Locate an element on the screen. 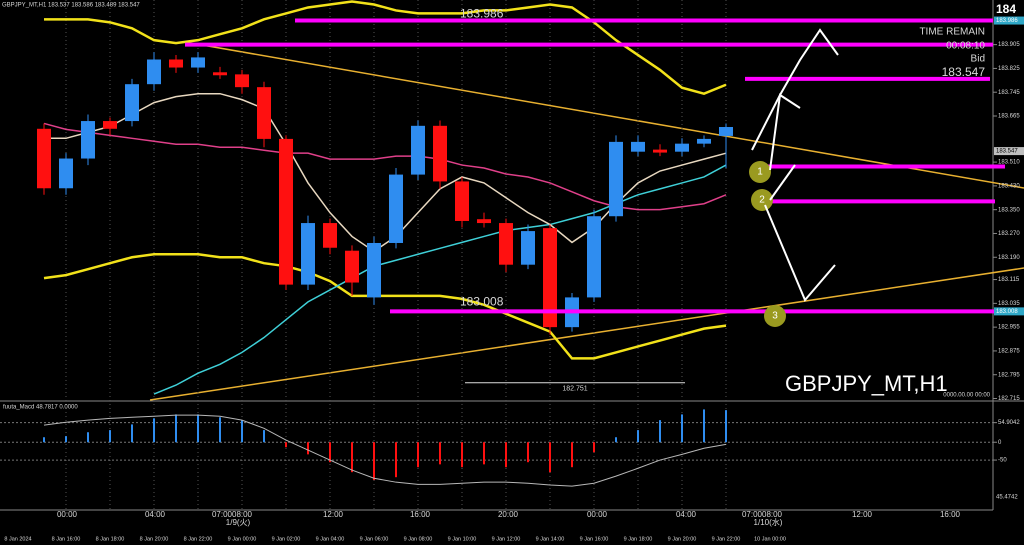 The width and height of the screenshot is (1024, 545). watermark: GBPJPY_MT,H1 is located at coordinates (866, 383).